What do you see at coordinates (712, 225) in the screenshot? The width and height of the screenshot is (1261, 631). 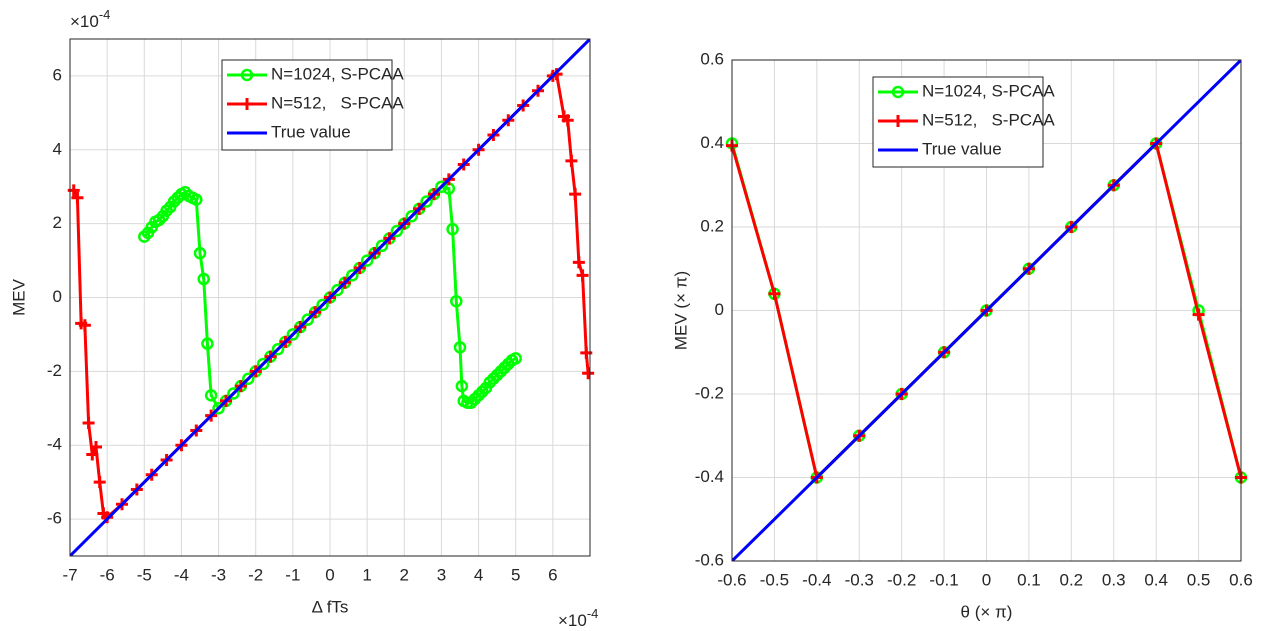 I see `y-tick-label: 0.2` at bounding box center [712, 225].